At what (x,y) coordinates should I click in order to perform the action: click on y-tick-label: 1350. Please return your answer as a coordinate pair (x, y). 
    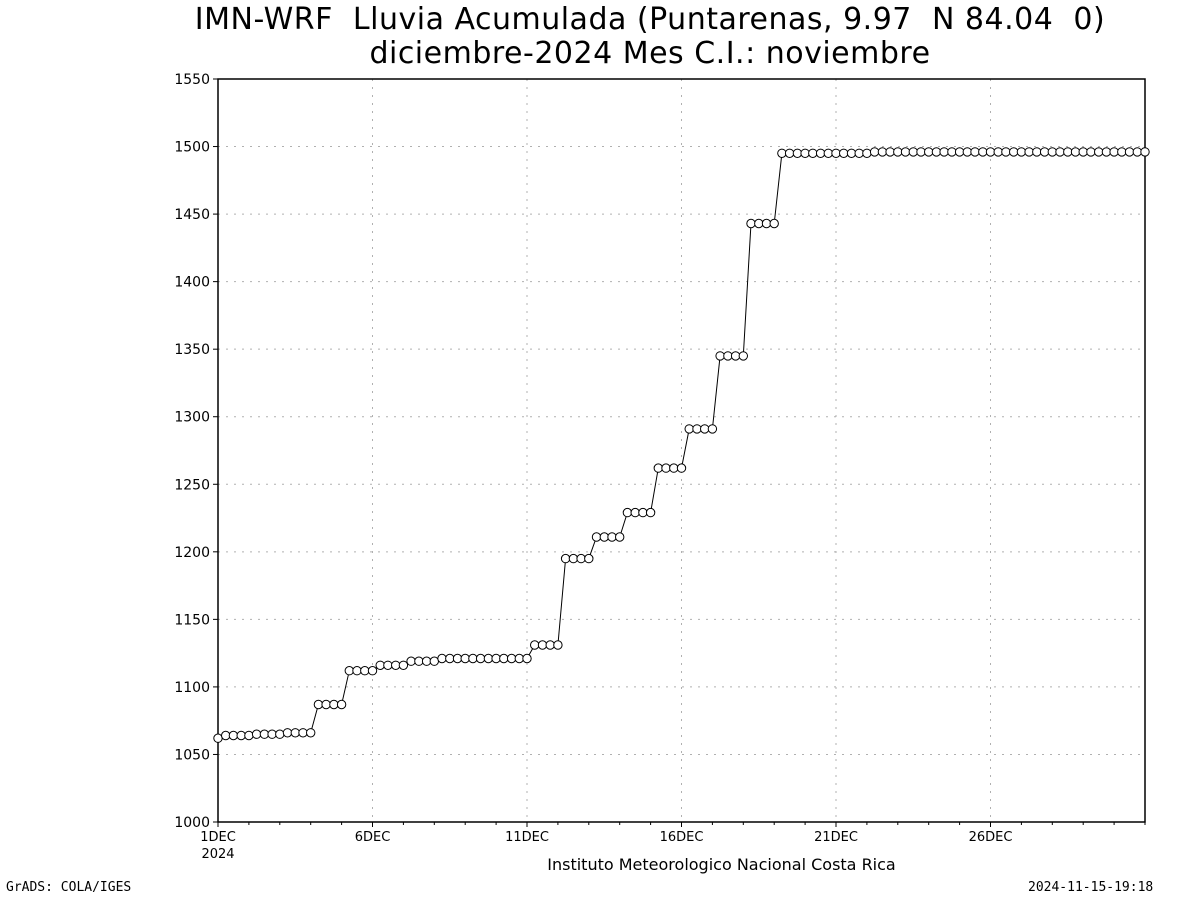
    Looking at the image, I should click on (192, 350).